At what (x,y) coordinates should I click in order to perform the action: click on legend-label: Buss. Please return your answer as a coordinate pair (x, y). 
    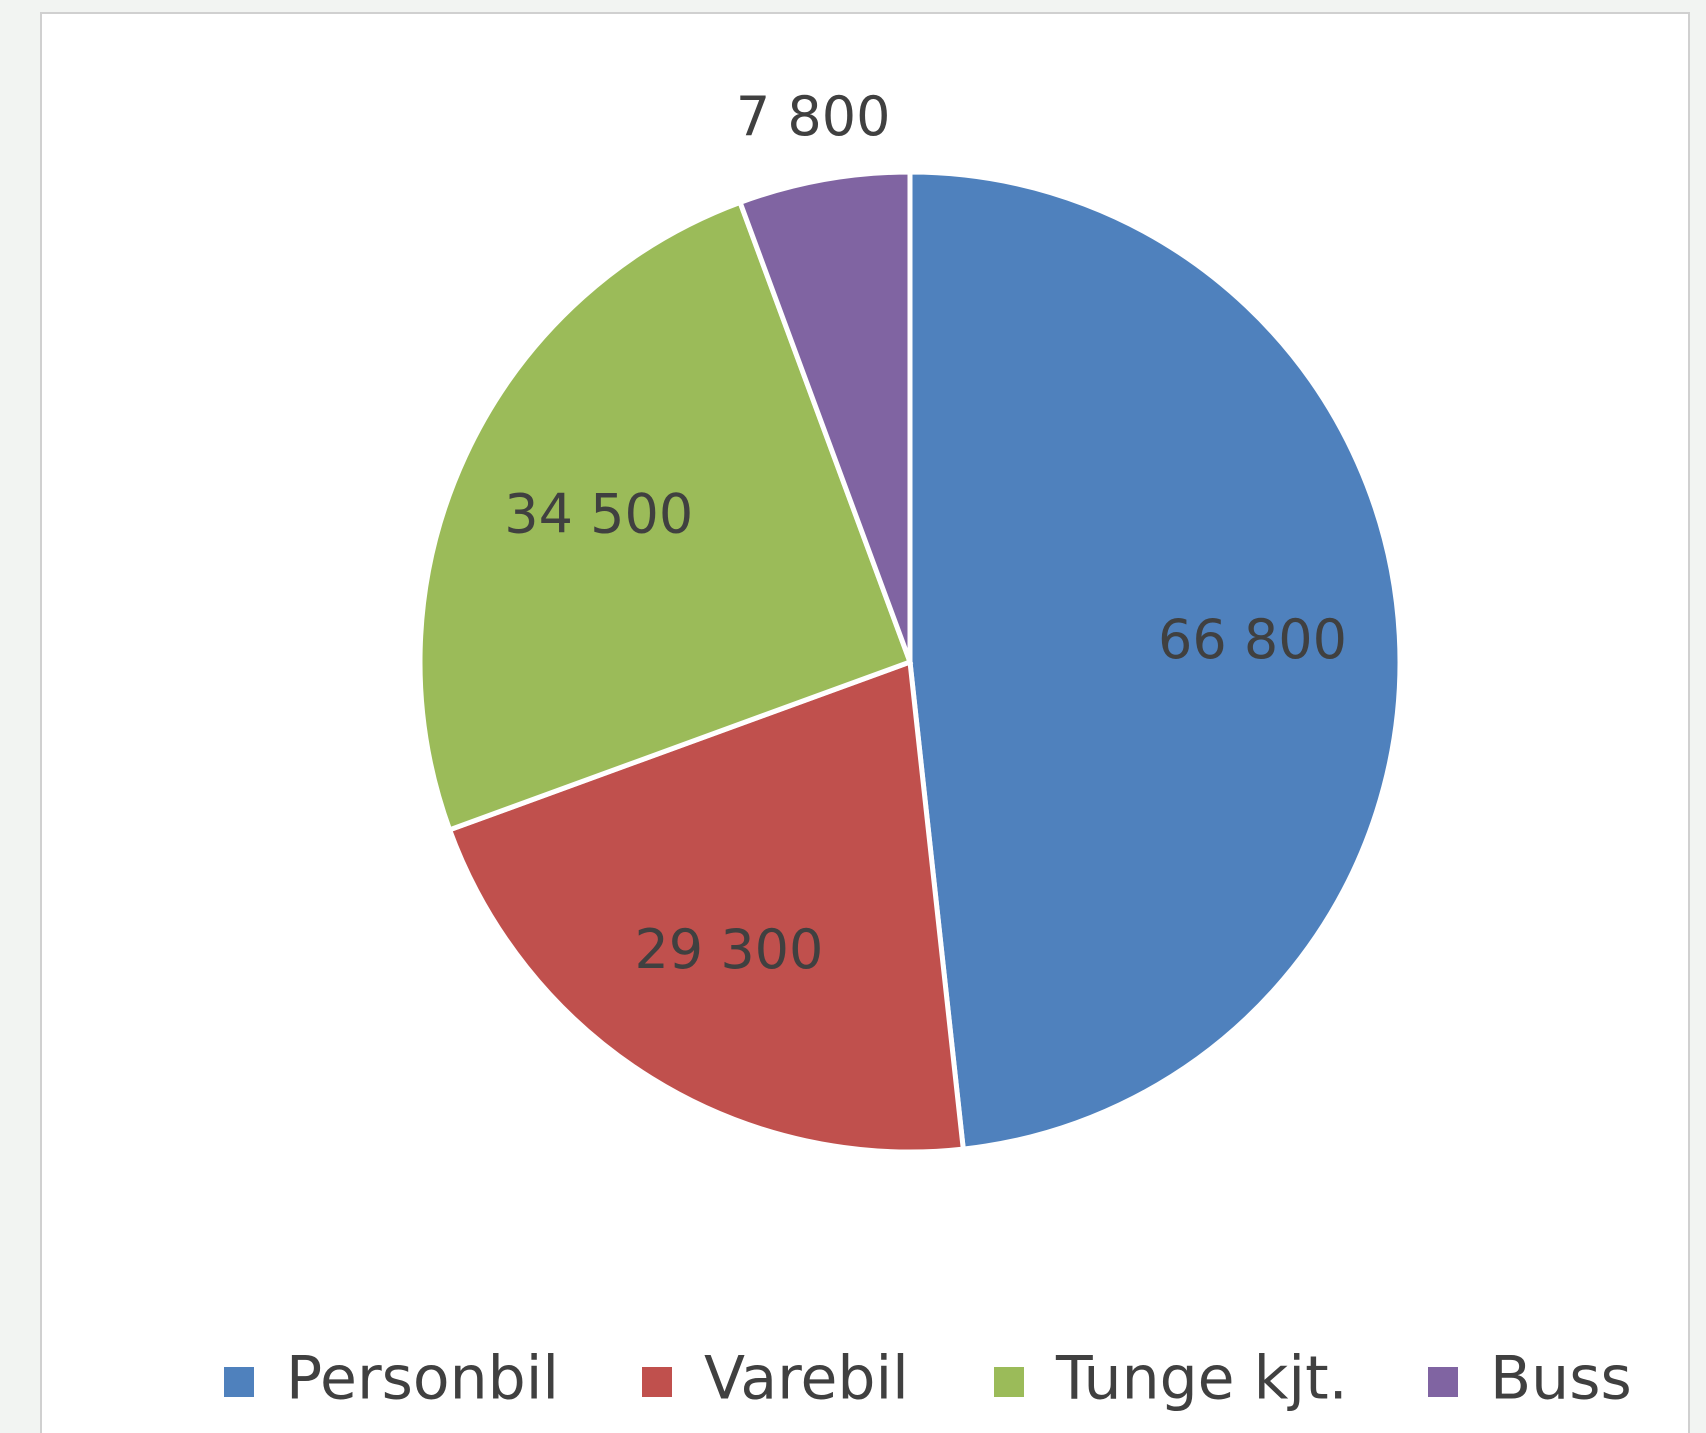
    Looking at the image, I should click on (1561, 1379).